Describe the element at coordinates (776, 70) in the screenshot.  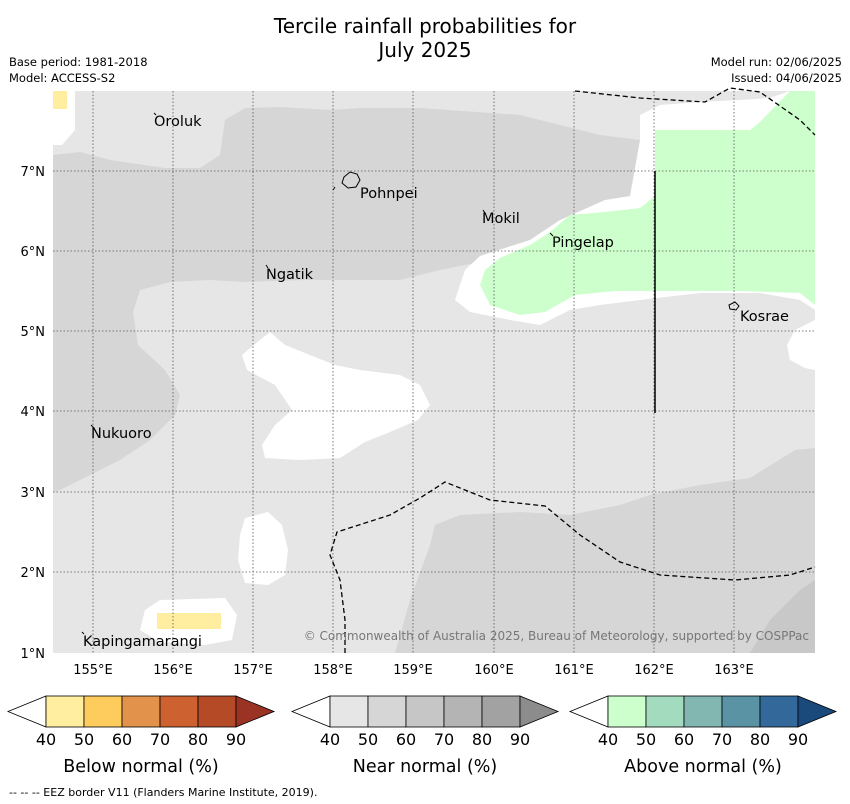
I see `run-info: Model run: 02/06/2025 Issued: 04/06/2025` at that location.